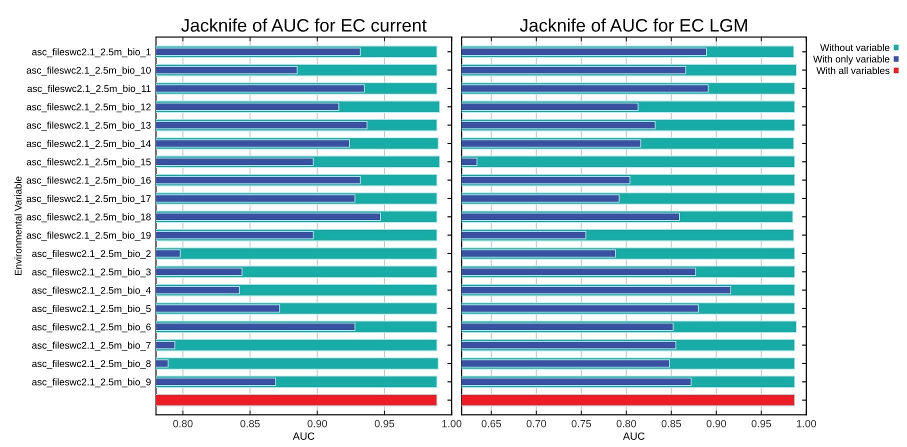 The width and height of the screenshot is (907, 447). Describe the element at coordinates (91, 309) in the screenshot. I see `y-tick-label: asc_fileswc2.1_2.5m_bio_5` at that location.